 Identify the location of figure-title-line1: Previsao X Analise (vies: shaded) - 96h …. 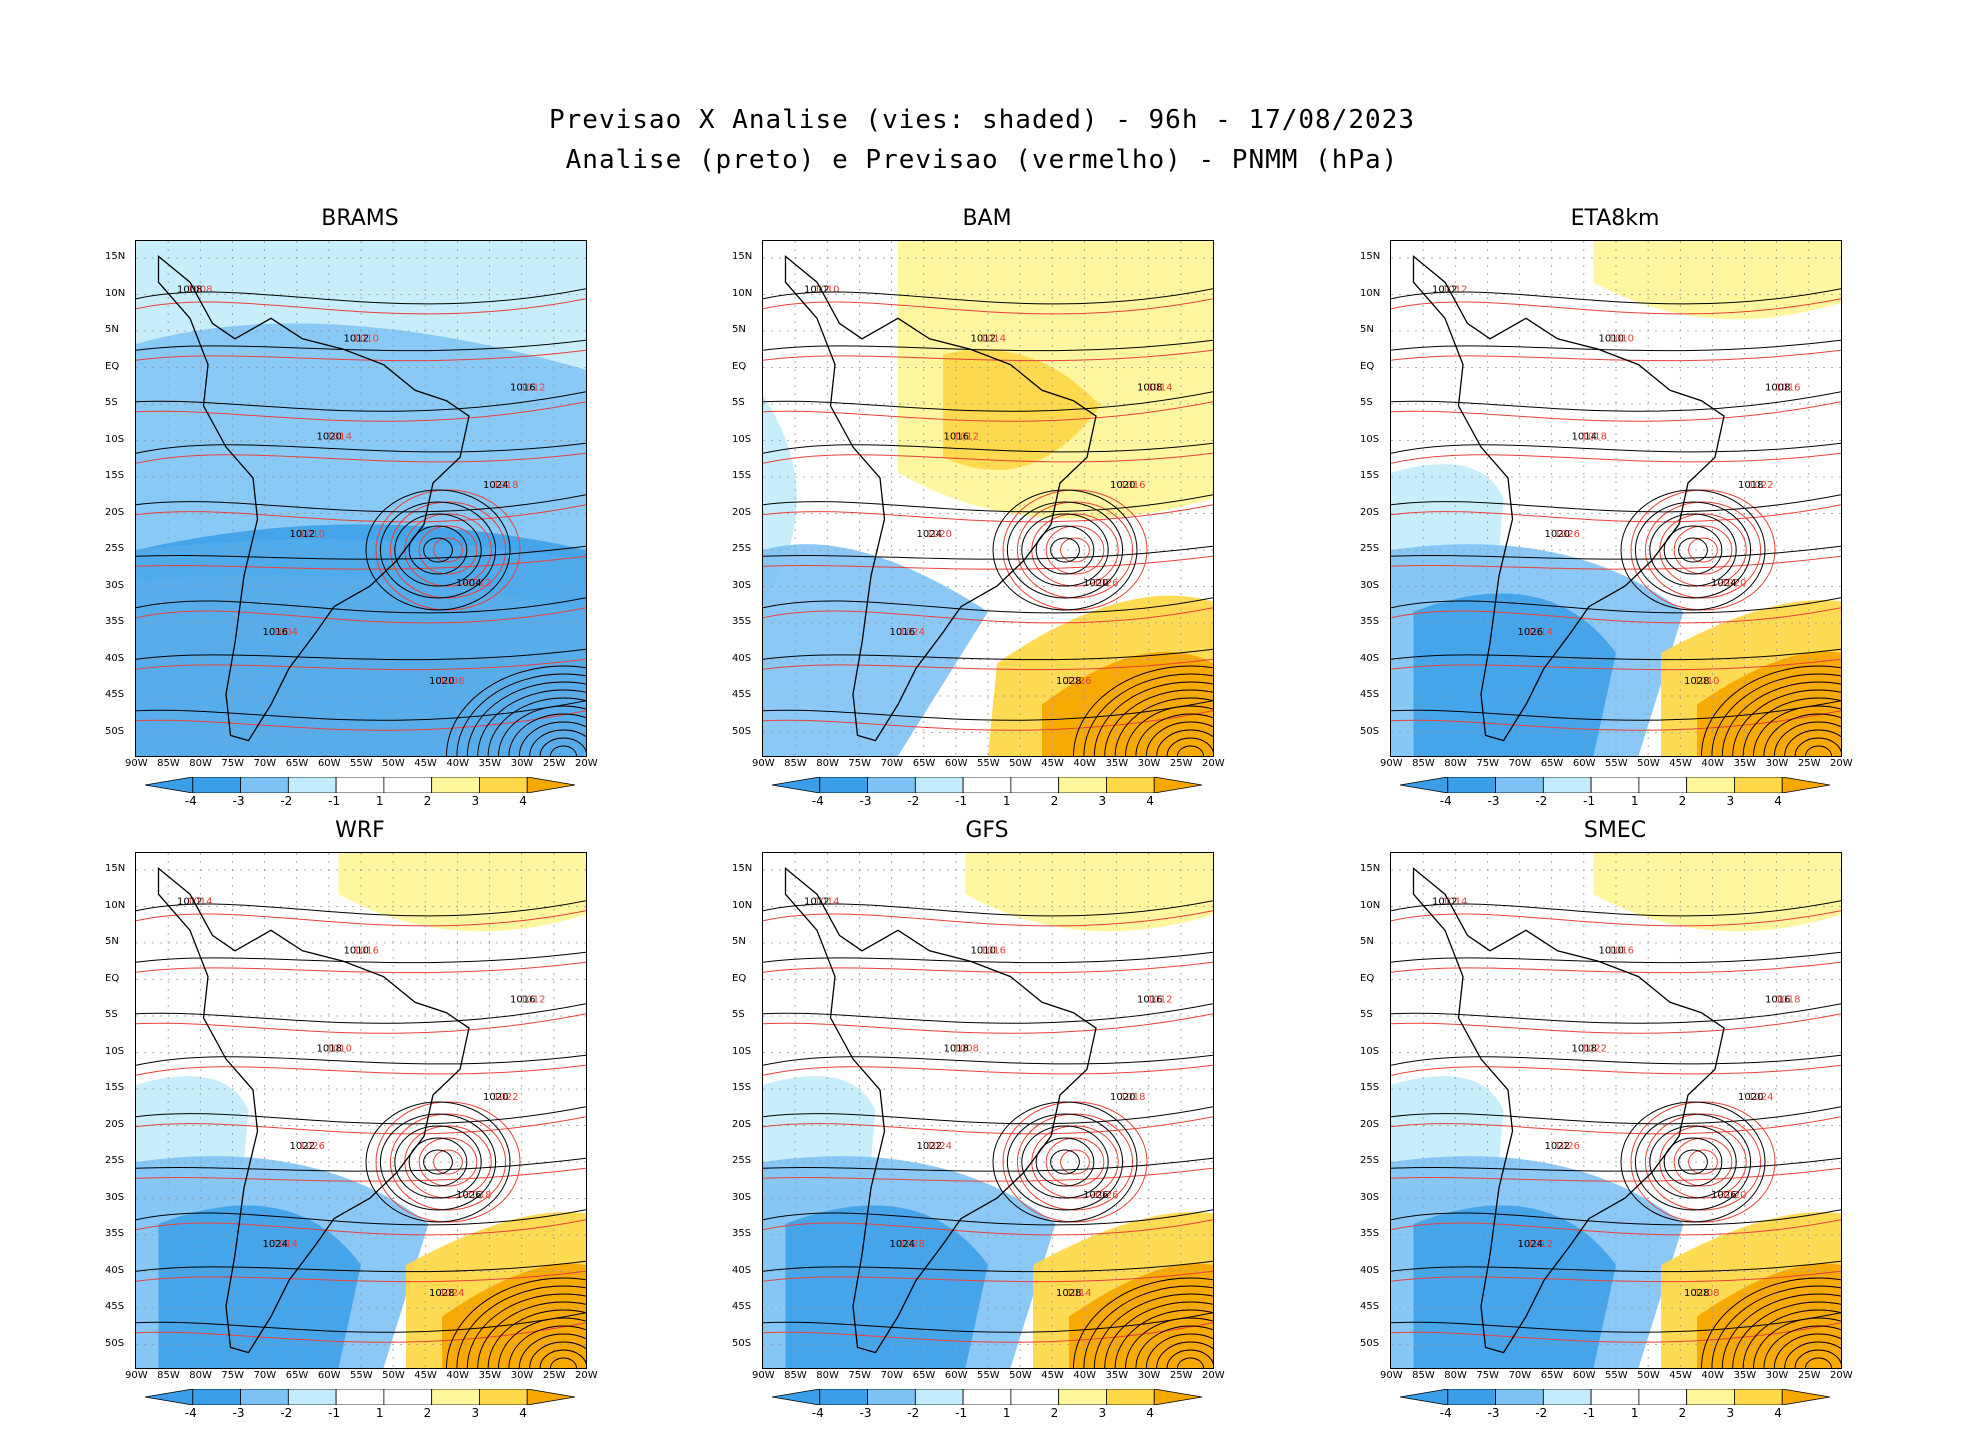
(982, 120).